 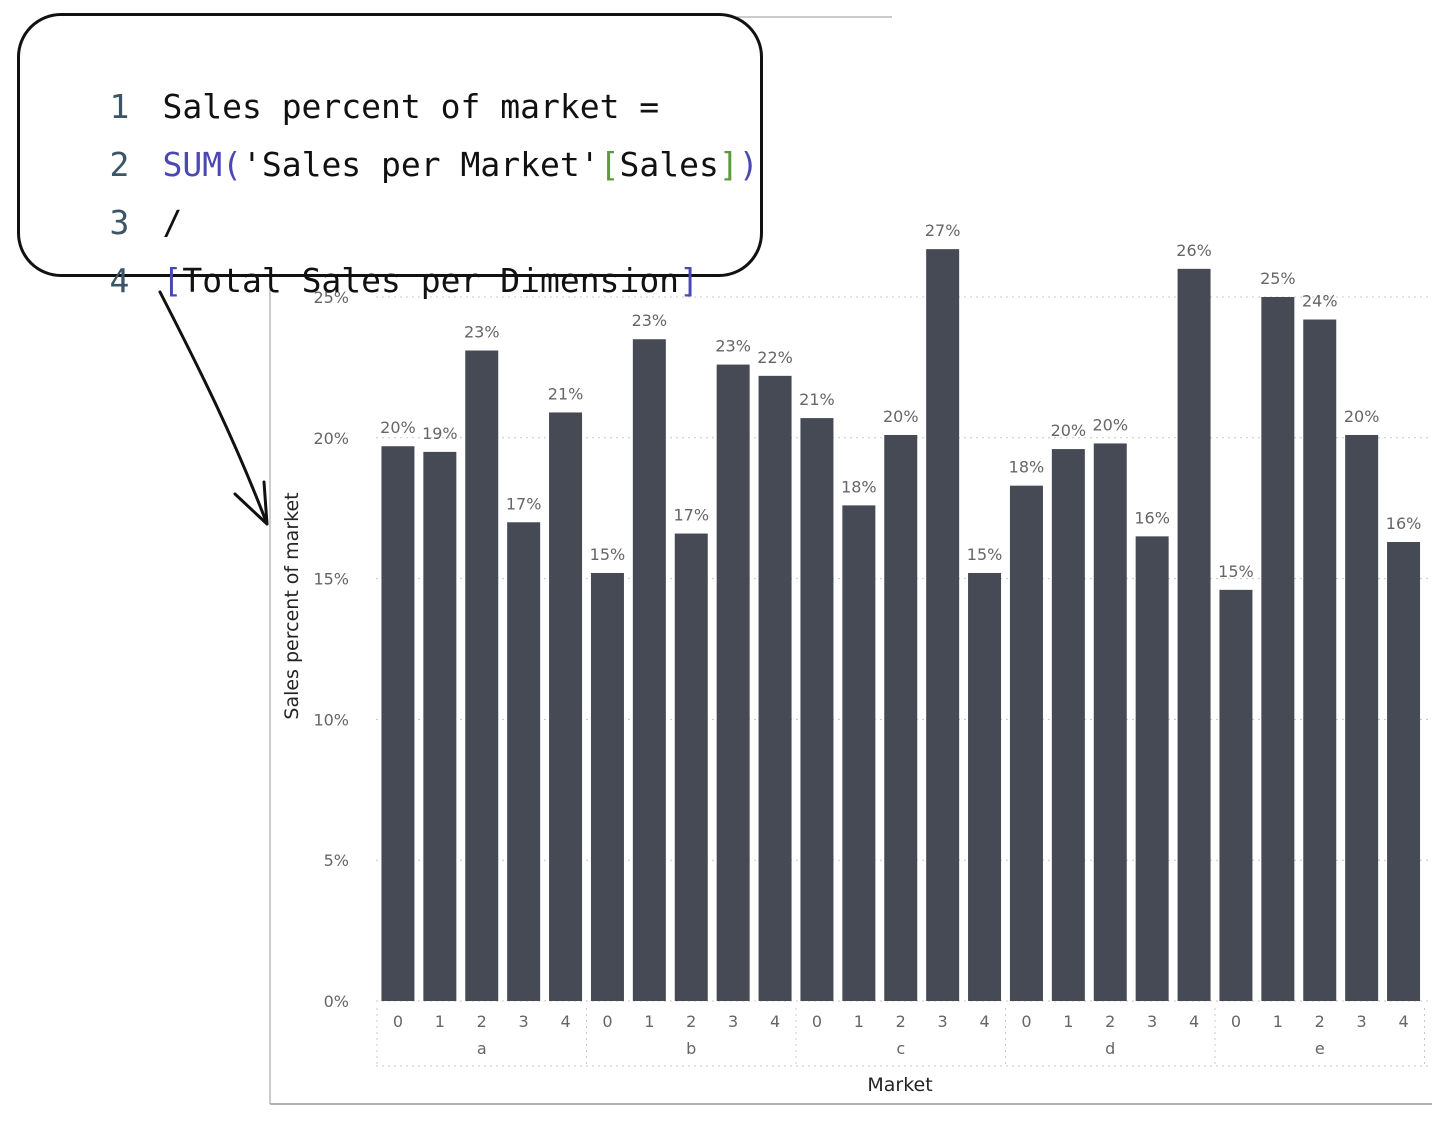 What do you see at coordinates (331, 297) in the screenshot?
I see `y-tick-label: 25%` at bounding box center [331, 297].